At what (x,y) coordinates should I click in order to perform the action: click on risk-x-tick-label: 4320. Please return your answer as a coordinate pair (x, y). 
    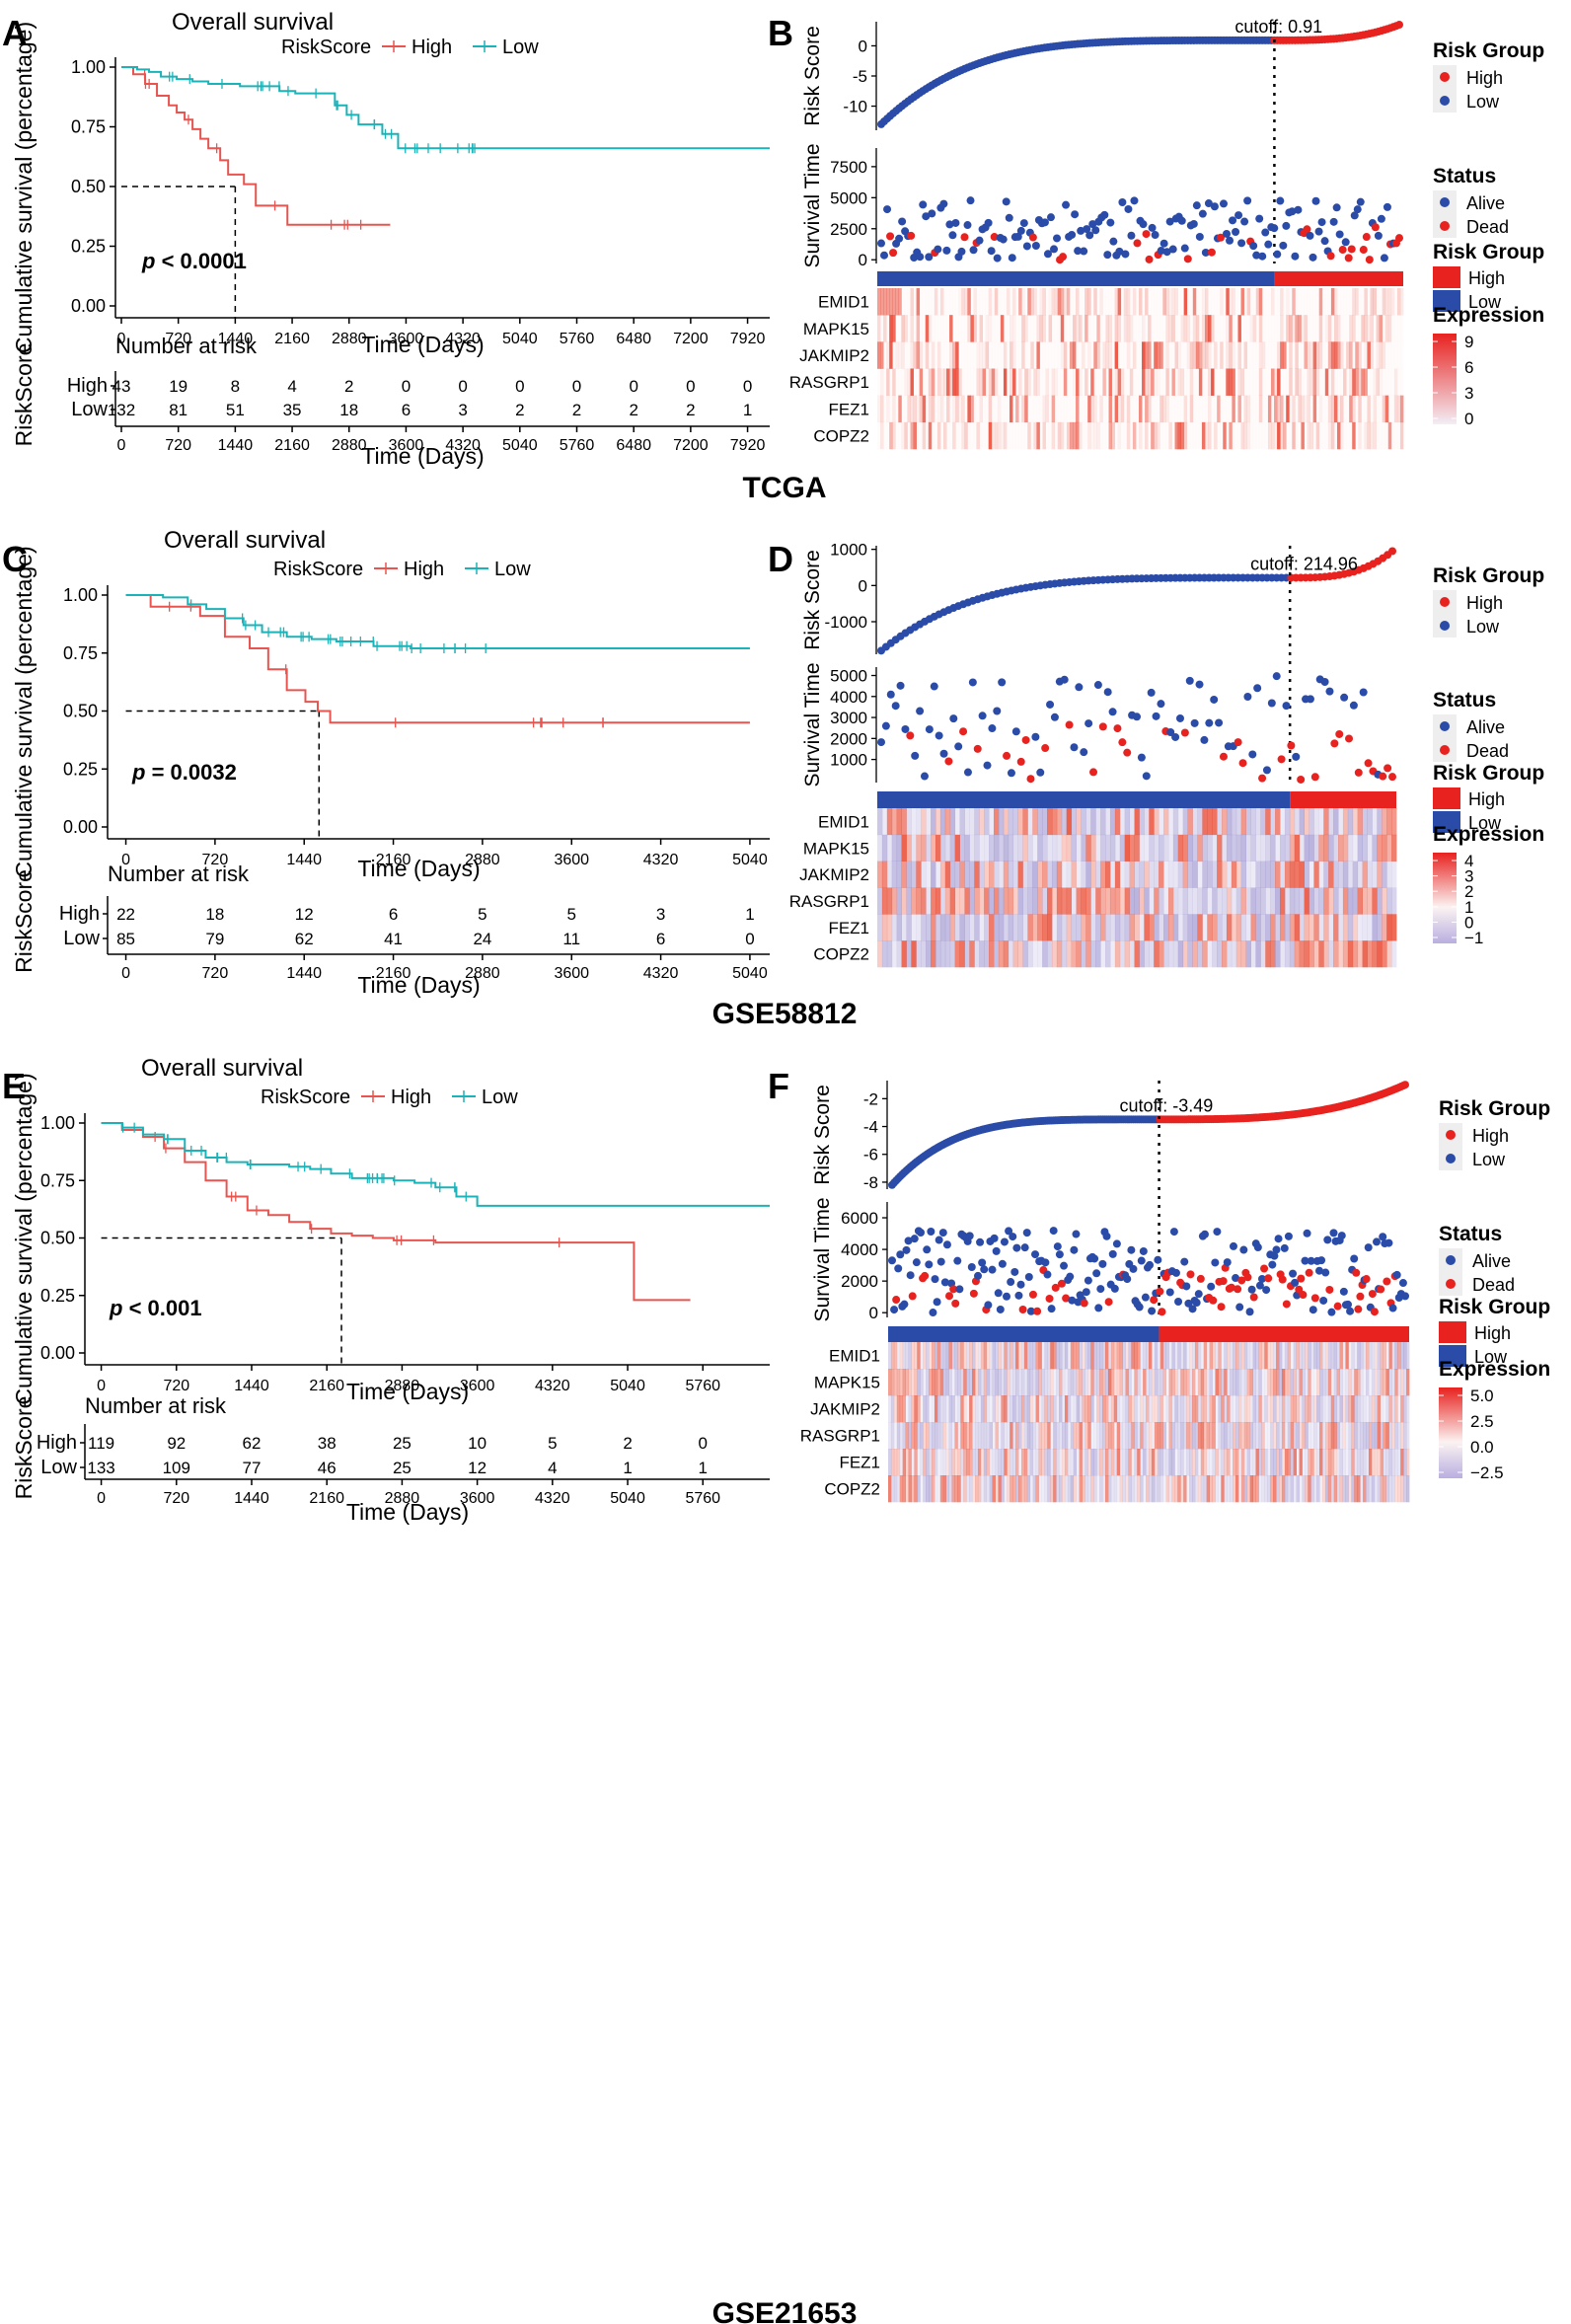
    Looking at the image, I should click on (661, 974).